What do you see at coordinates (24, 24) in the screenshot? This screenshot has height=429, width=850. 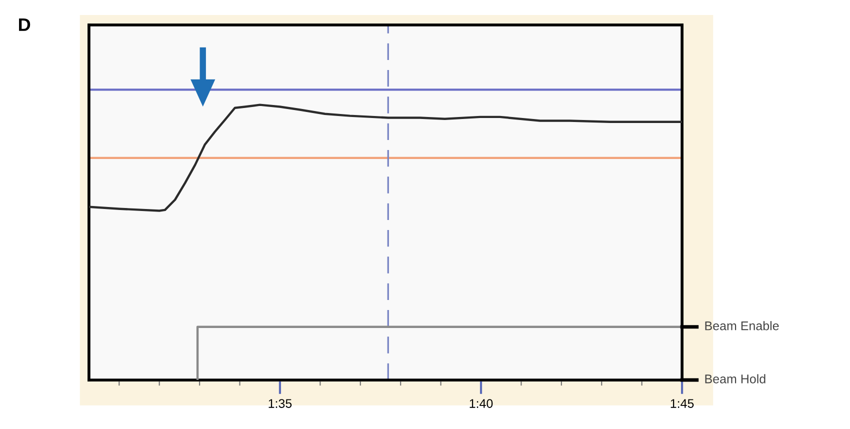 I see `chart-title: D` at bounding box center [24, 24].